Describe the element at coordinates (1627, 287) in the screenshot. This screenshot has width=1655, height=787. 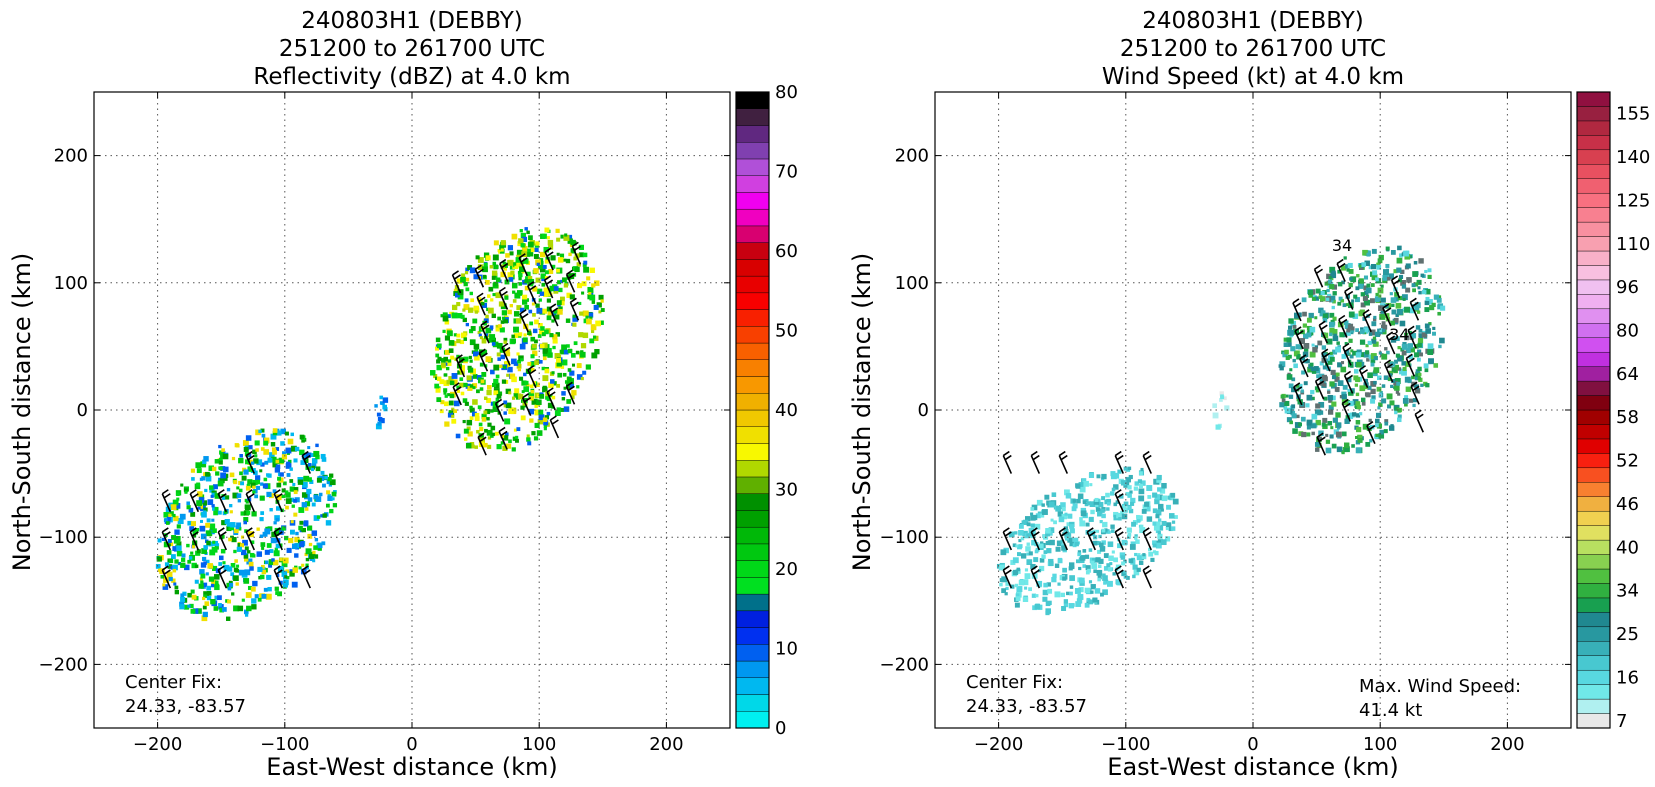
I see `colorbar-tick-label: 96` at that location.